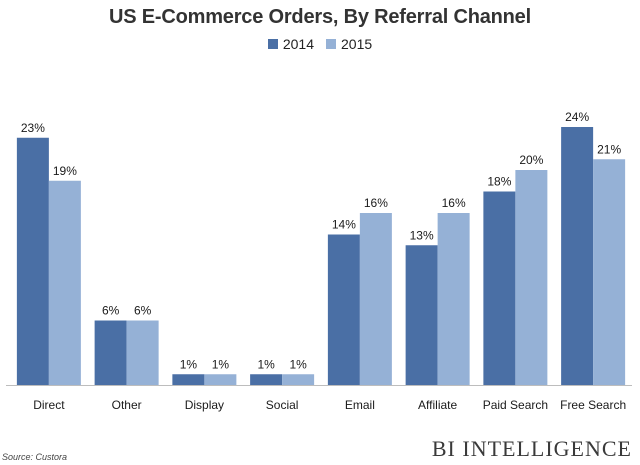 This screenshot has width=640, height=465. What do you see at coordinates (65, 171) in the screenshot?
I see `data-label-2015-direct: 19%` at bounding box center [65, 171].